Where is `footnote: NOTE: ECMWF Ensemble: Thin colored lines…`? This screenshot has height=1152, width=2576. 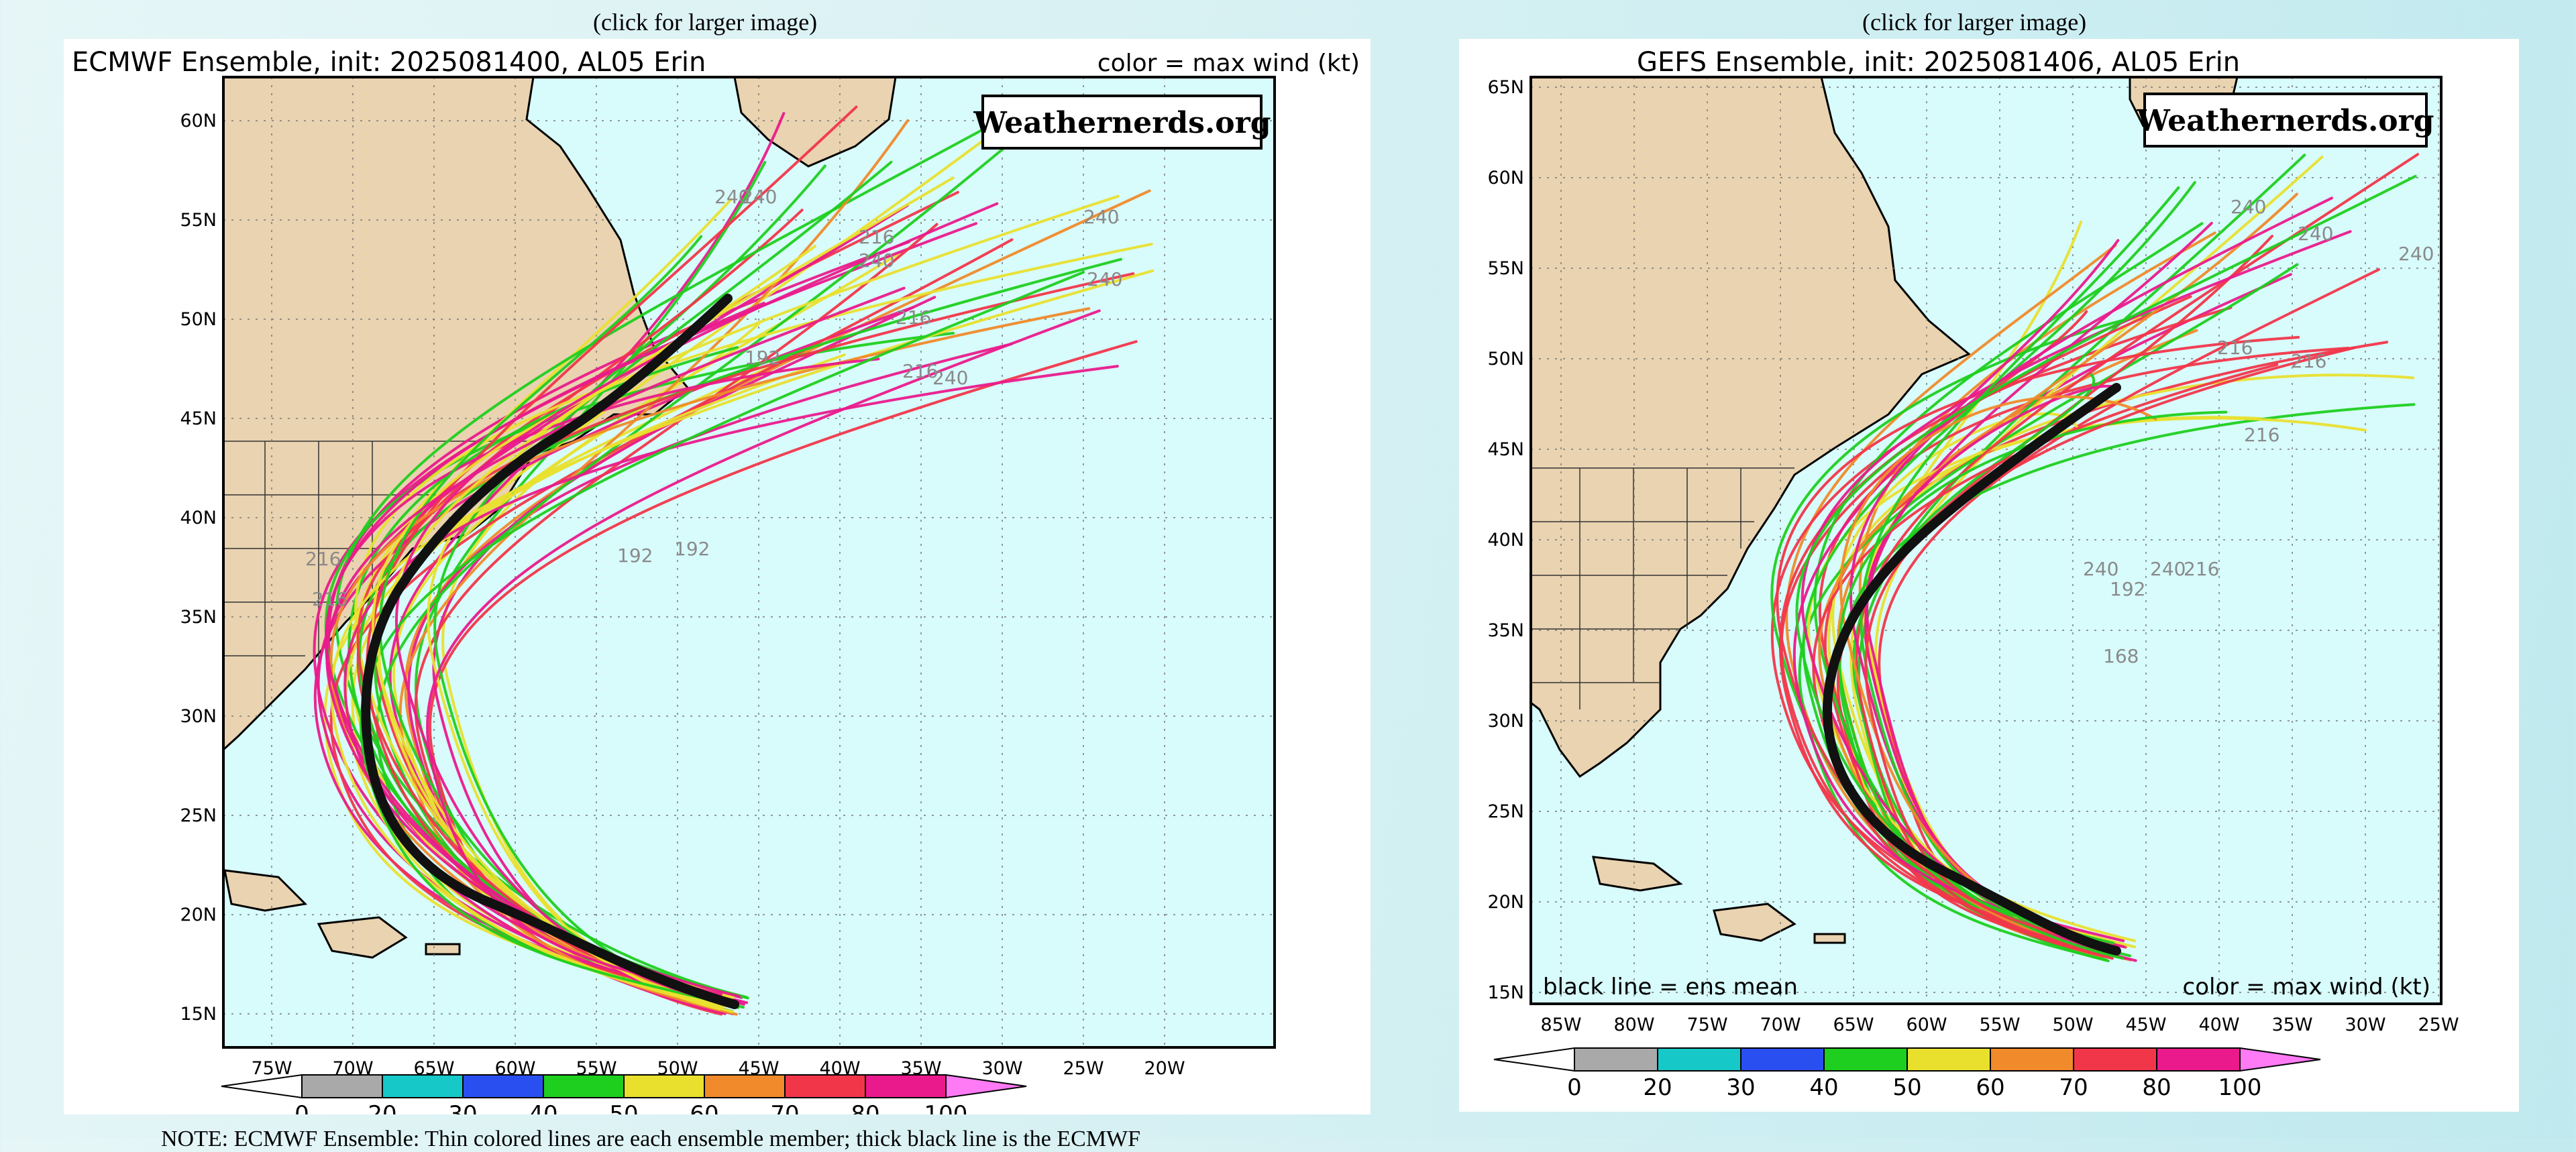
footnote: NOTE: ECMWF Ensemble: Thin colored lines… is located at coordinates (651, 1139).